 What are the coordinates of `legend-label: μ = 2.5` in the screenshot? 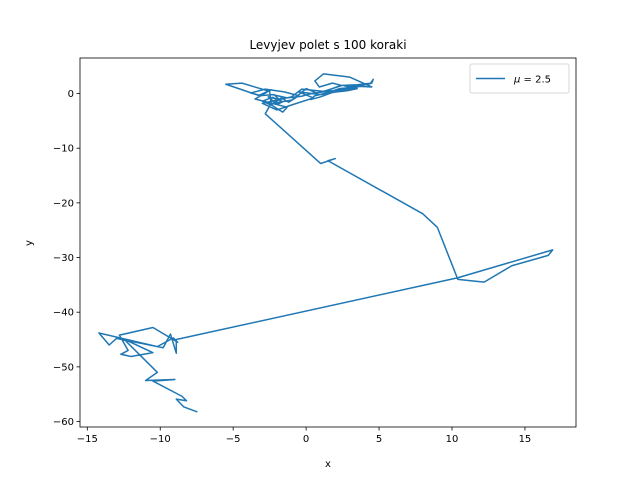 It's located at (532, 80).